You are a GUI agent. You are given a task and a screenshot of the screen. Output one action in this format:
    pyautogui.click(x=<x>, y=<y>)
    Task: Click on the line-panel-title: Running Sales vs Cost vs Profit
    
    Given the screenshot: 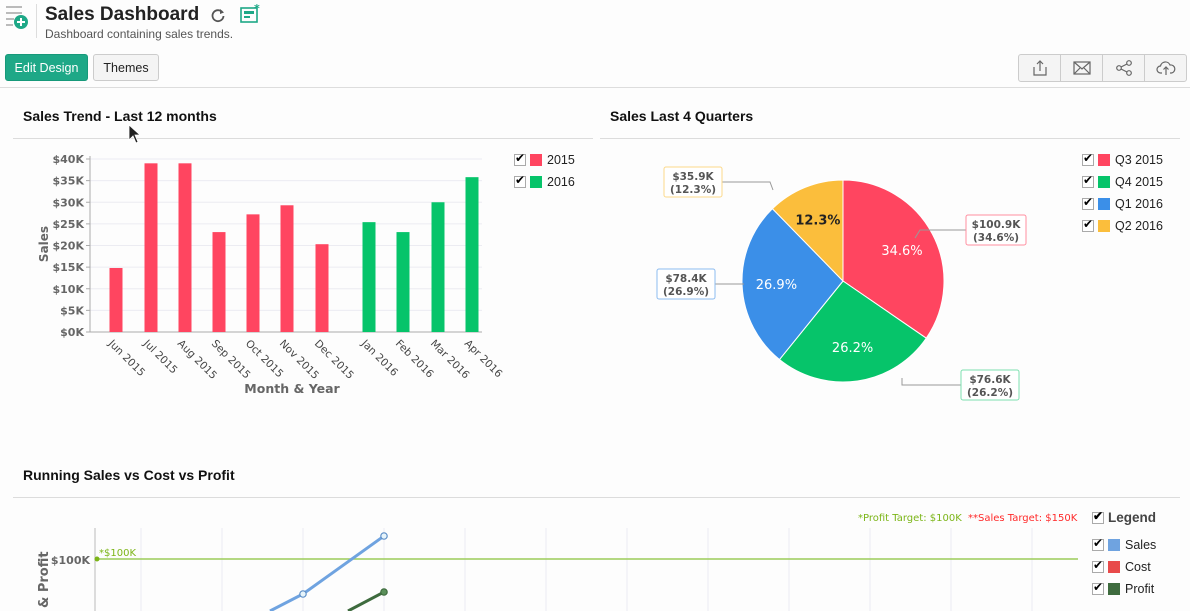 What is the action you would take?
    pyautogui.click(x=129, y=475)
    